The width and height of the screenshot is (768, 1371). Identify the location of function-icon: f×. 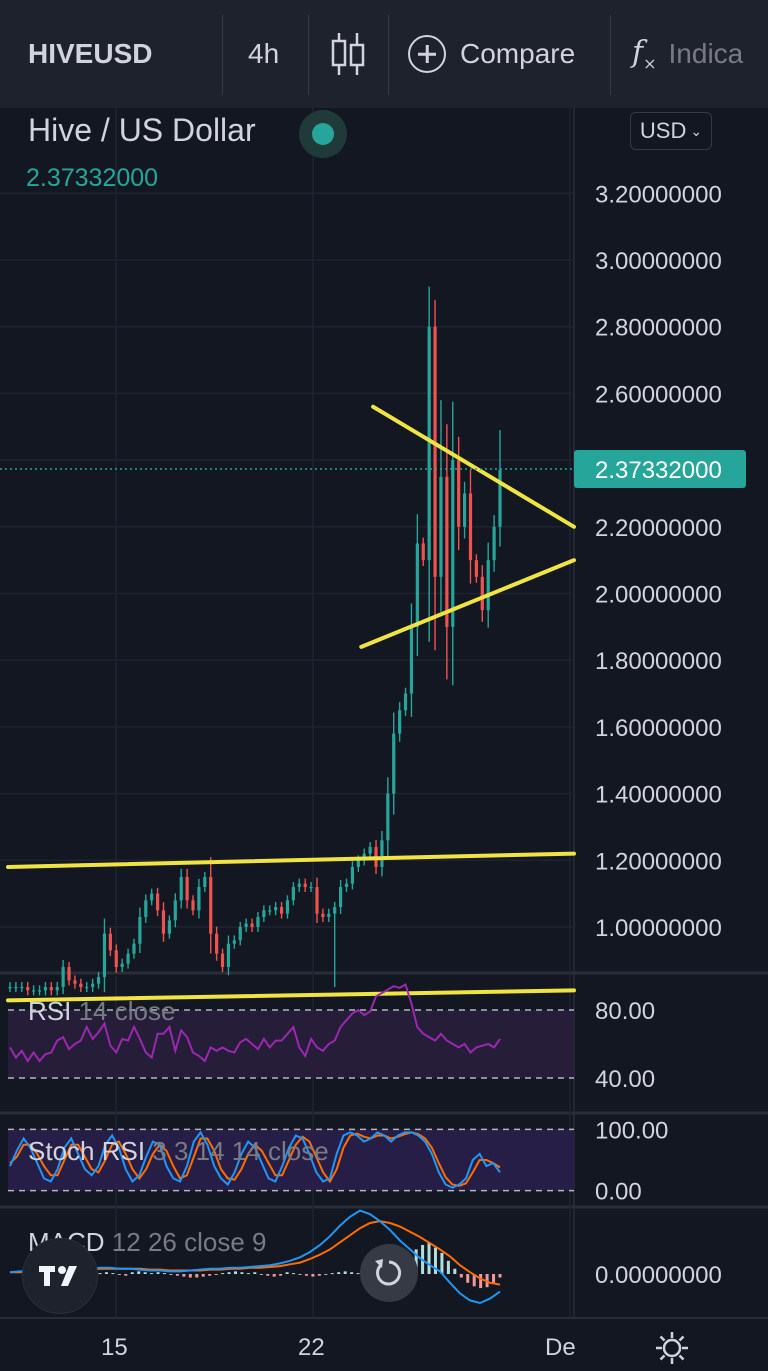
(644, 54).